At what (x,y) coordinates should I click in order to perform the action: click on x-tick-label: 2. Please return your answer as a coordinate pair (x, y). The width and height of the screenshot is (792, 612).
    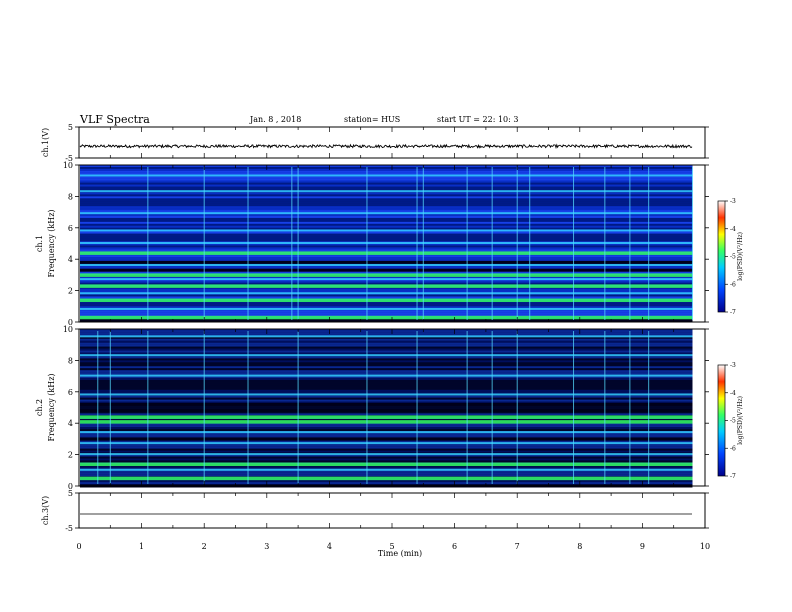
    Looking at the image, I should click on (204, 546).